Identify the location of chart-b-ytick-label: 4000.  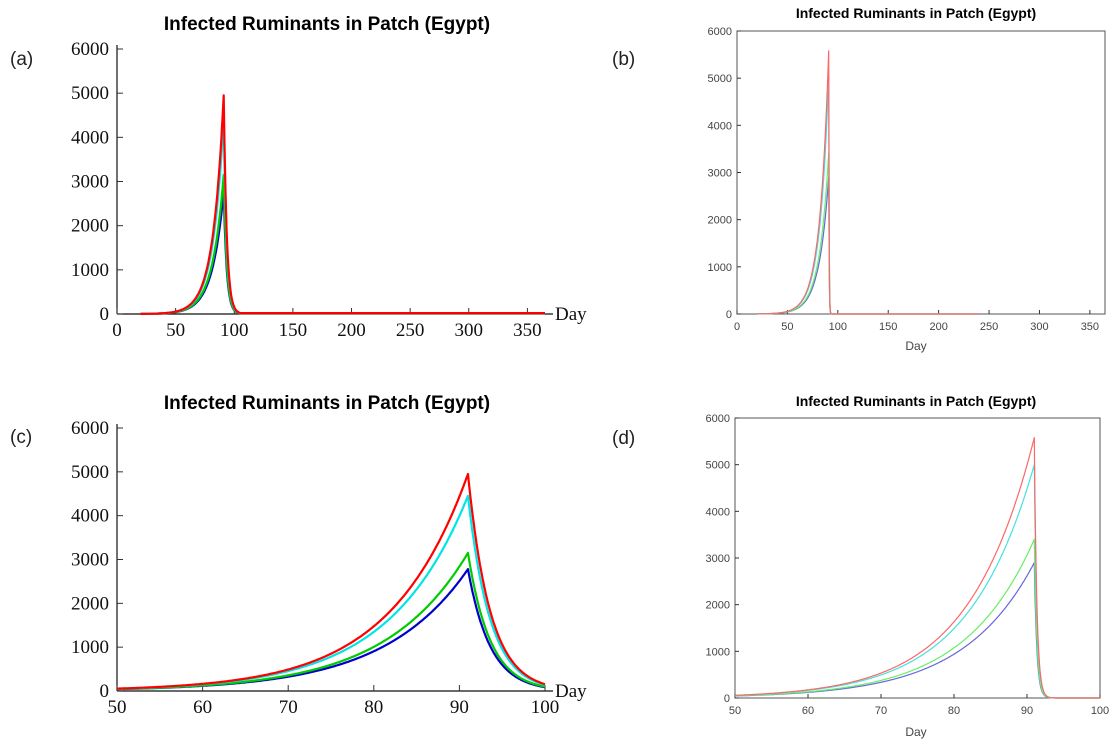
(720, 126).